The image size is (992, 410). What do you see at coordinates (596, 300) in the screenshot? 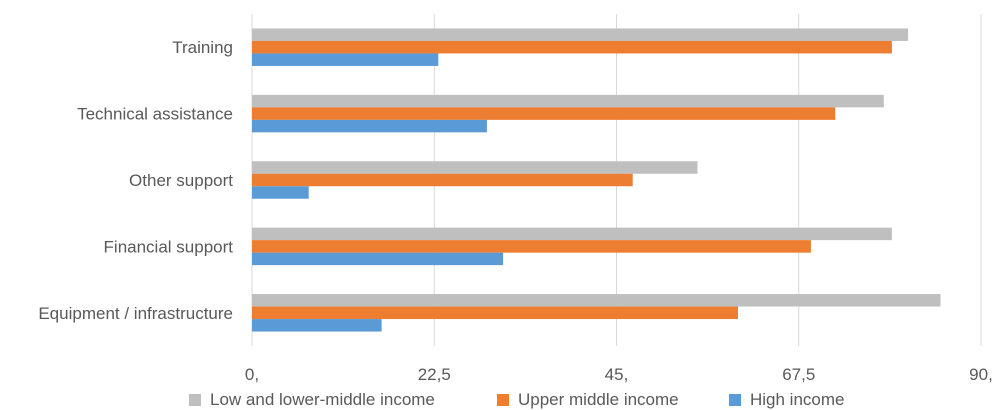
I see `bar-equipment-infrastructure-low-and-lower-middle-income` at bounding box center [596, 300].